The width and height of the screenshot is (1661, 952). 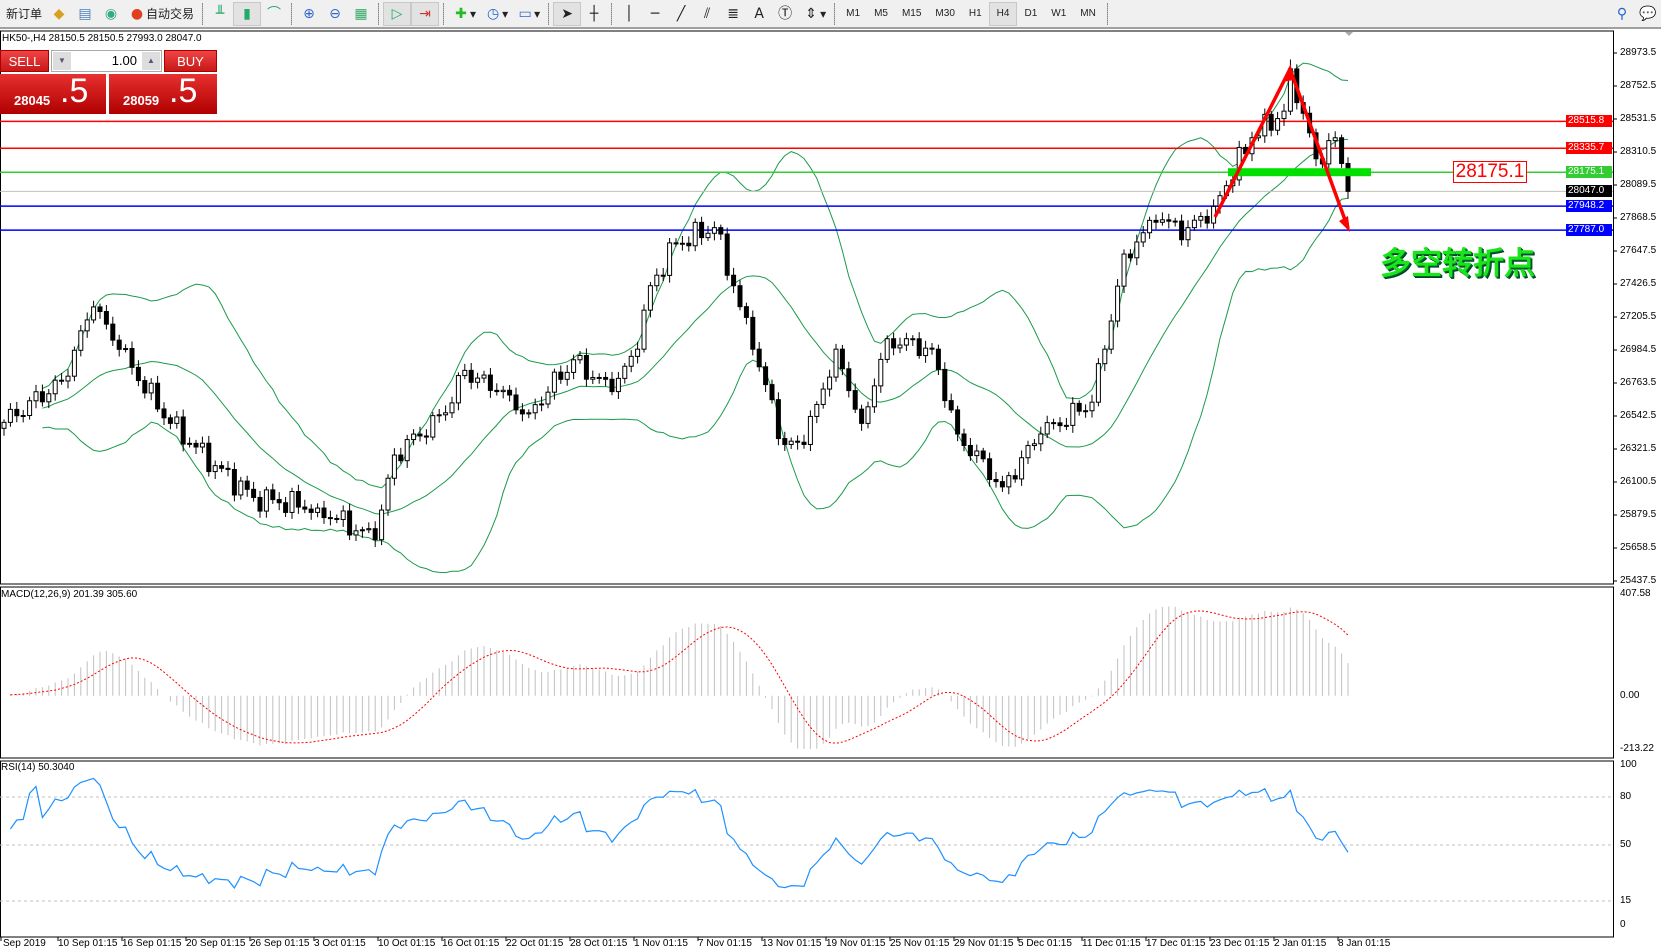 What do you see at coordinates (1344, 224) in the screenshot?
I see `arrow-head-down` at bounding box center [1344, 224].